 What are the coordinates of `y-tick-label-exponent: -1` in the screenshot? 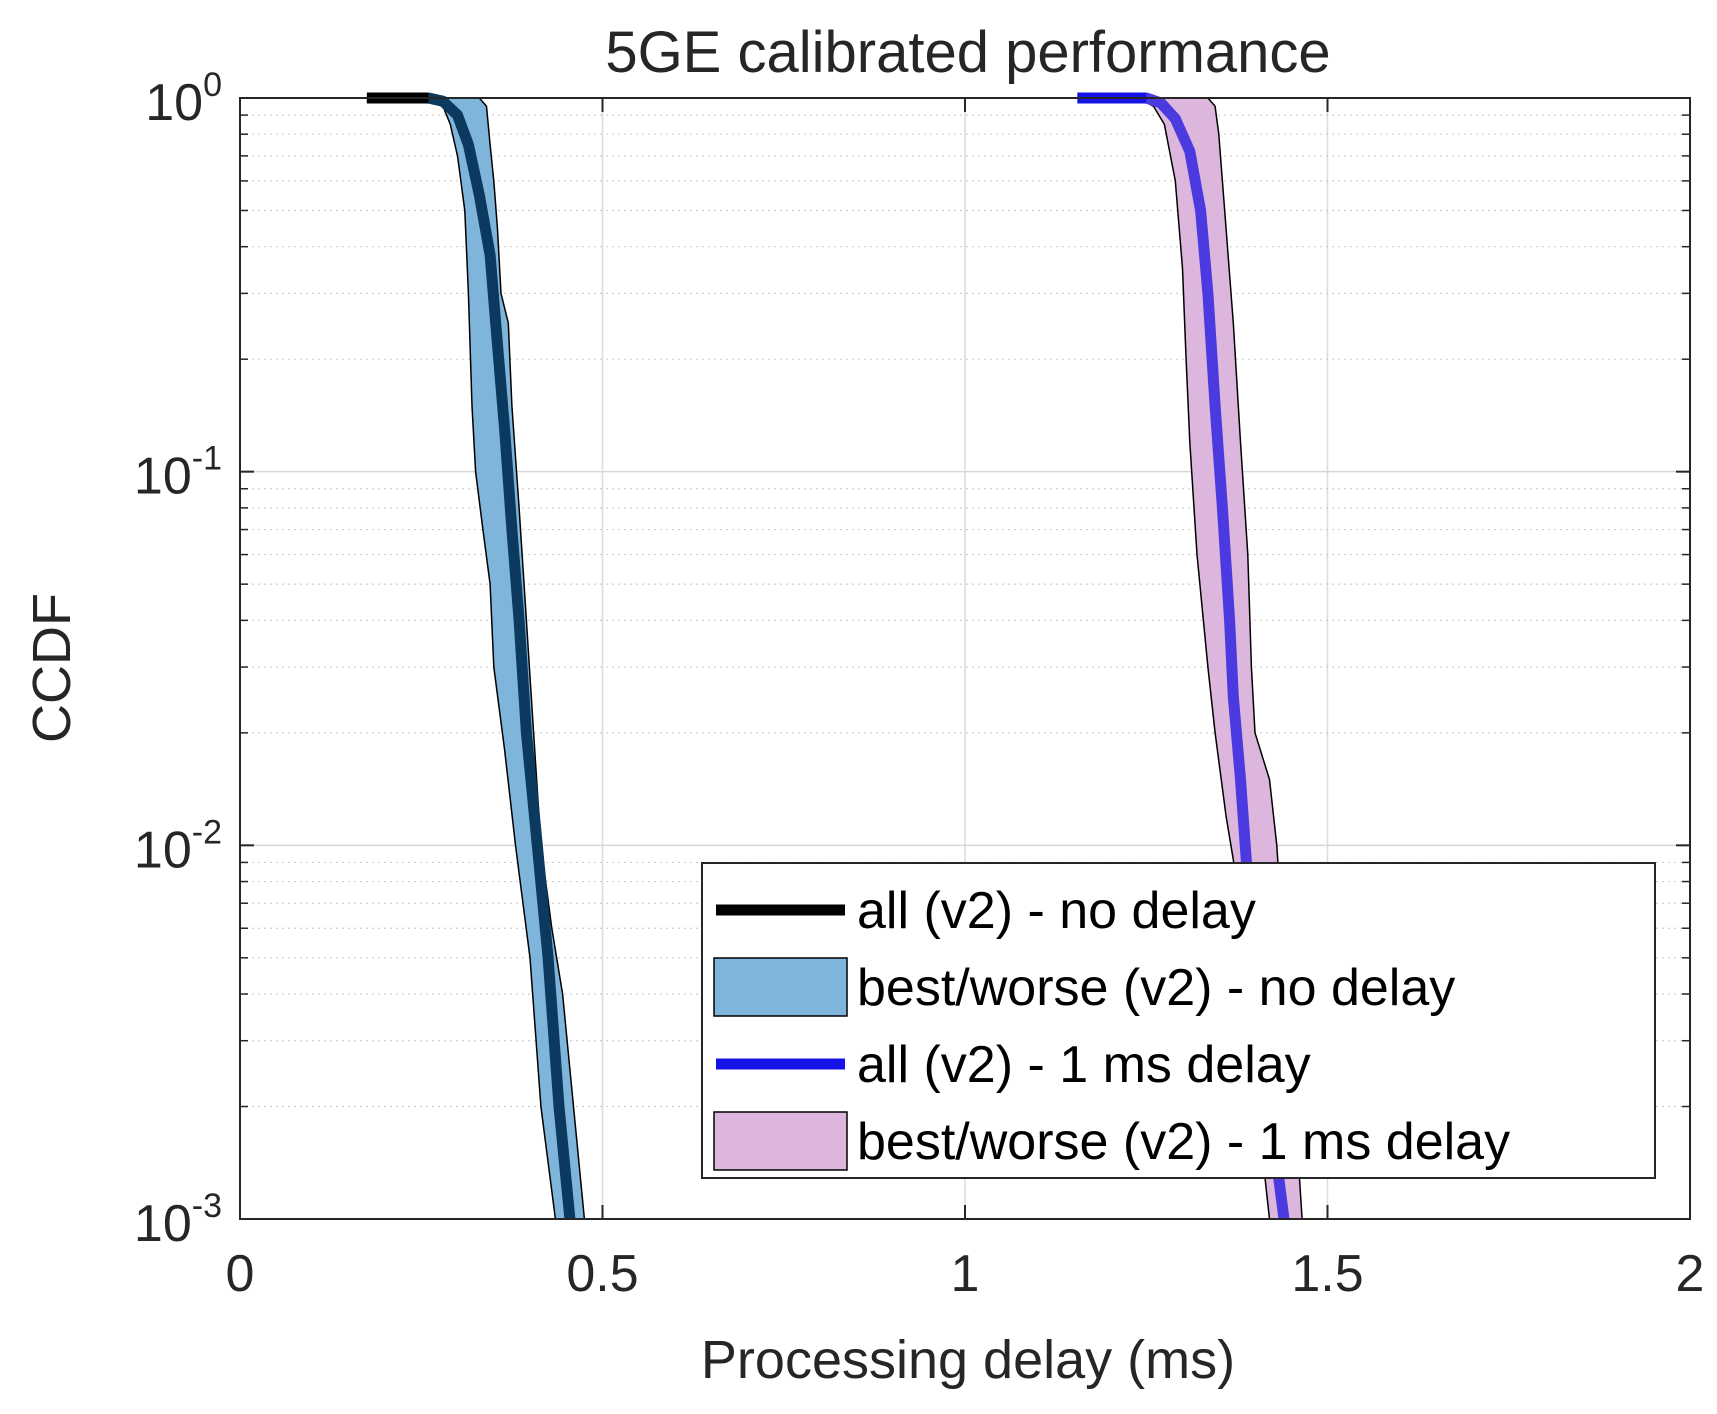 It's located at (207, 459).